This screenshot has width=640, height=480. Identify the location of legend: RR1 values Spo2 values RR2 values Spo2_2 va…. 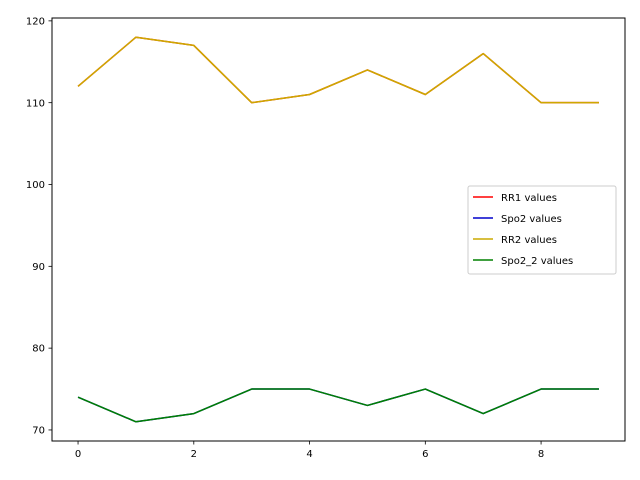
(542, 230).